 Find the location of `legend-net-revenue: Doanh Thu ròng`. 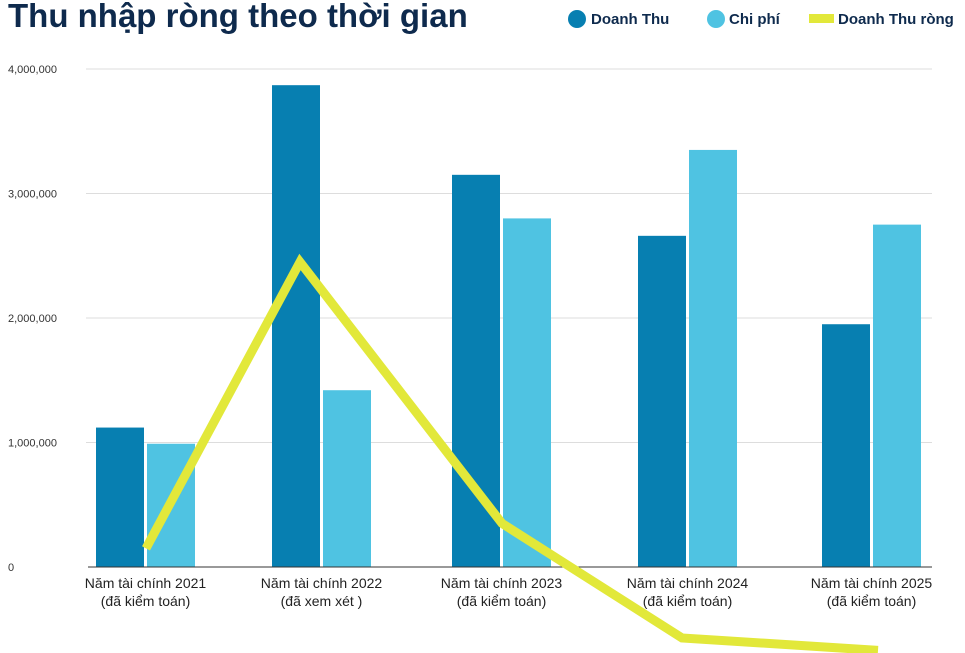

legend-net-revenue: Doanh Thu ròng is located at coordinates (881, 19).